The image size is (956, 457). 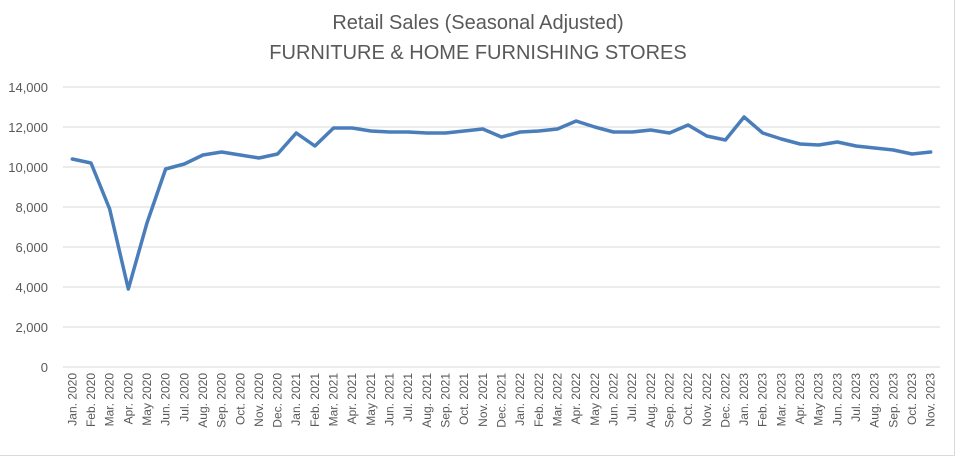 What do you see at coordinates (31, 207) in the screenshot?
I see `y-tick-label: 8,000` at bounding box center [31, 207].